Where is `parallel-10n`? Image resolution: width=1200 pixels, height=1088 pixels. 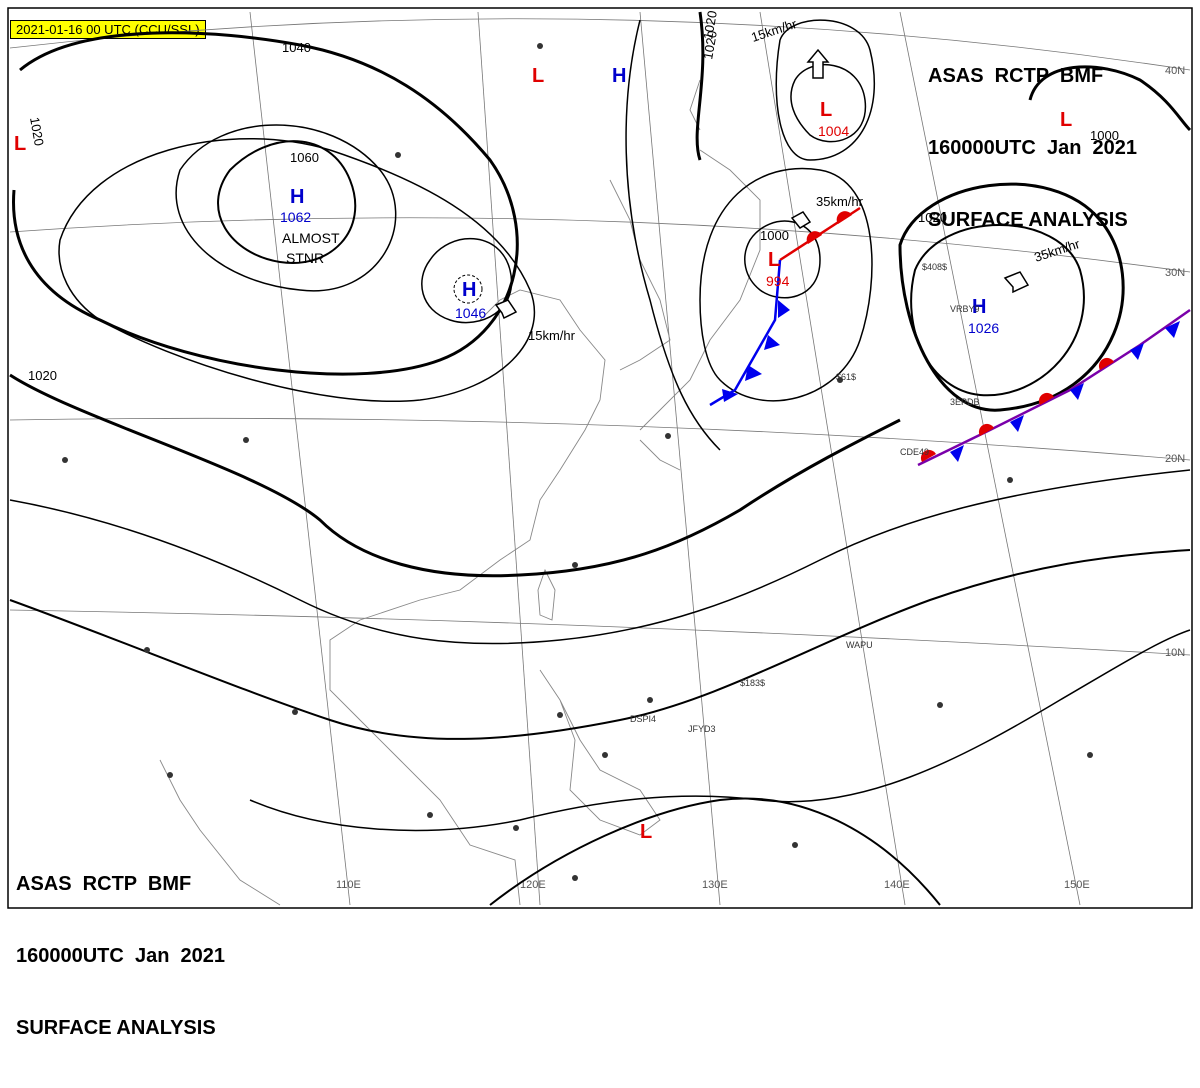
parallel-10n is located at coordinates (600, 632).